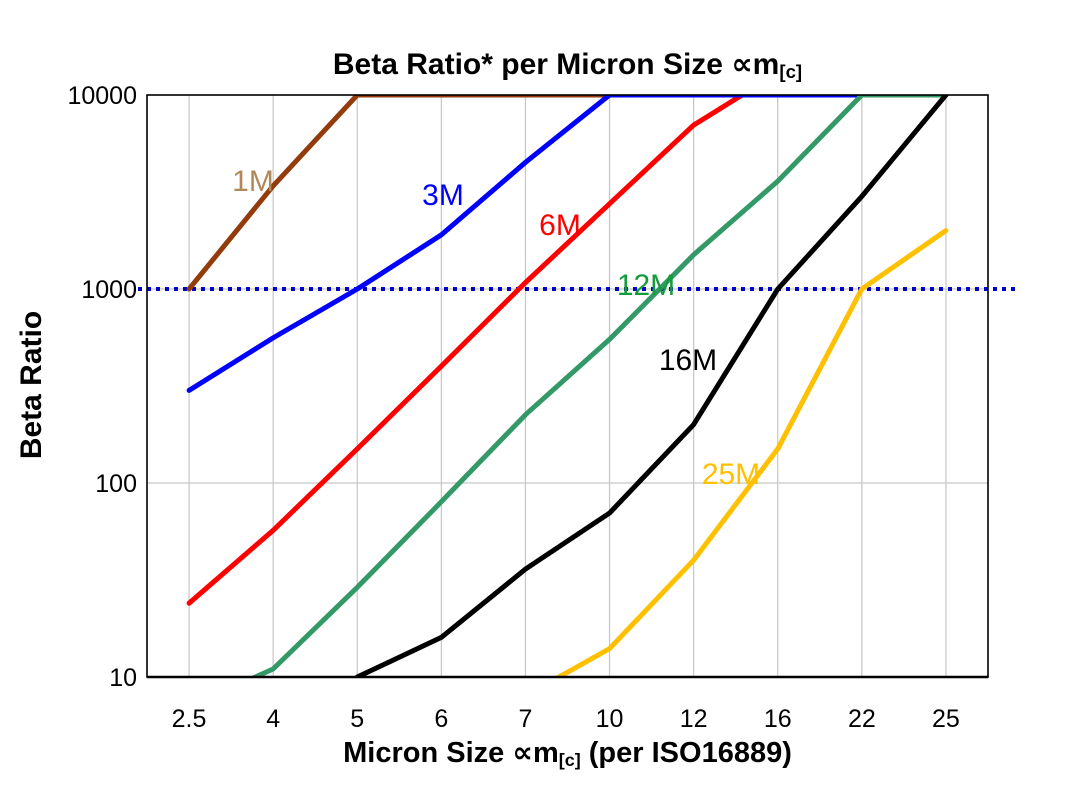 The width and height of the screenshot is (1092, 786). What do you see at coordinates (532, 64) in the screenshot?
I see `chart-title-text: Beta Ratio* per Micron Size` at bounding box center [532, 64].